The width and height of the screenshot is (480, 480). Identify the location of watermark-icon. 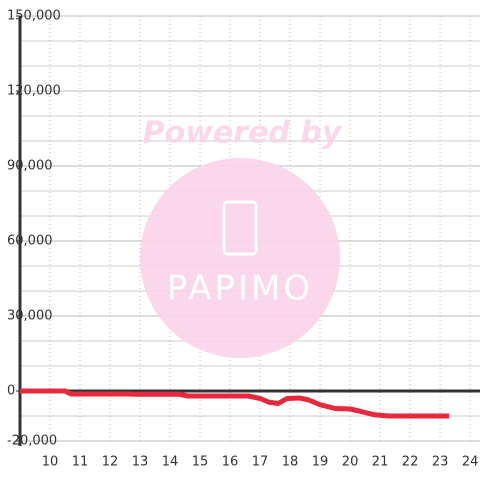
(240, 228).